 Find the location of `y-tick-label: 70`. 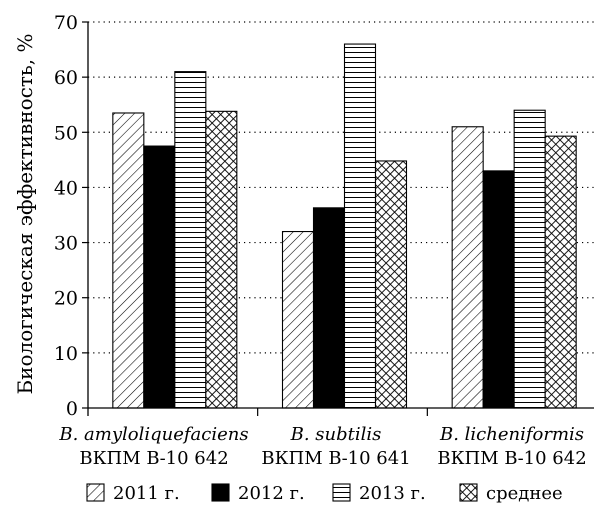

y-tick-label: 70 is located at coordinates (66, 23).